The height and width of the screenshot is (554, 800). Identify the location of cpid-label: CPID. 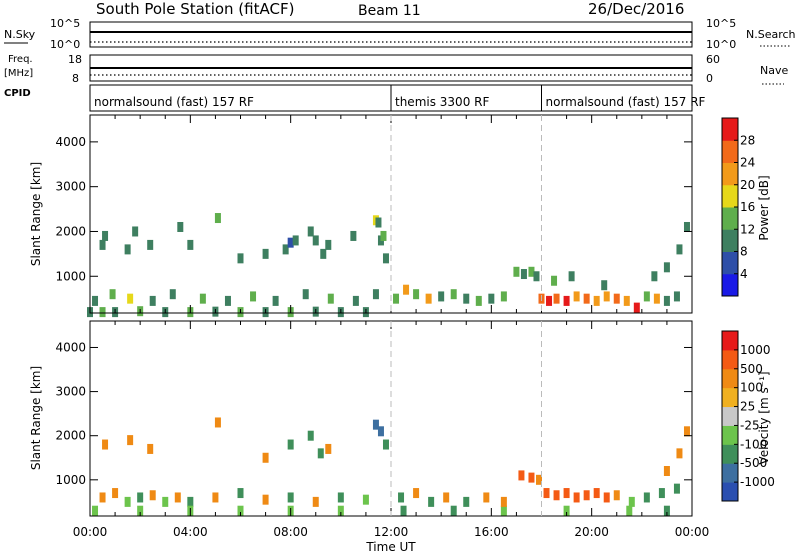
(17, 93).